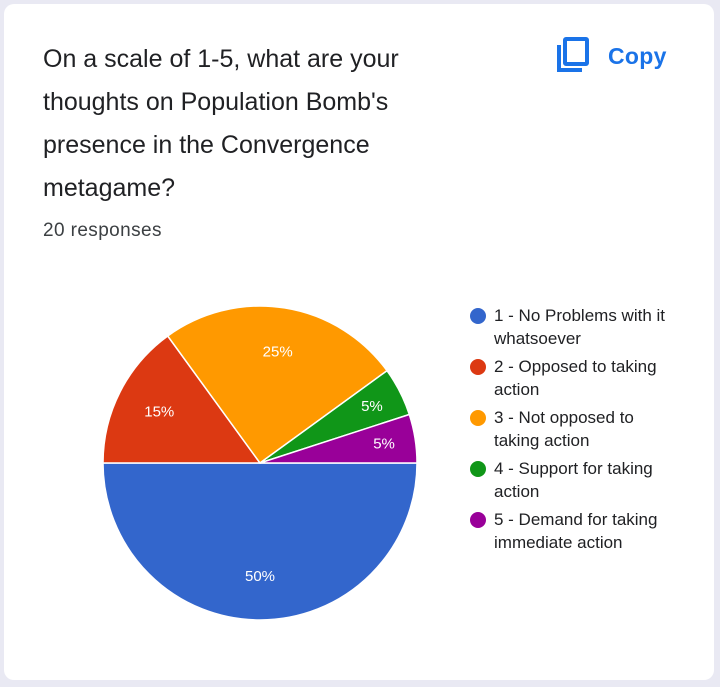  I want to click on copy-label: Copy, so click(637, 55).